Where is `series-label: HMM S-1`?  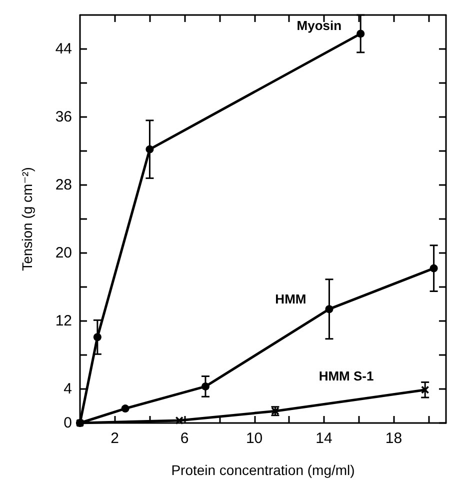 series-label: HMM S-1 is located at coordinates (346, 376).